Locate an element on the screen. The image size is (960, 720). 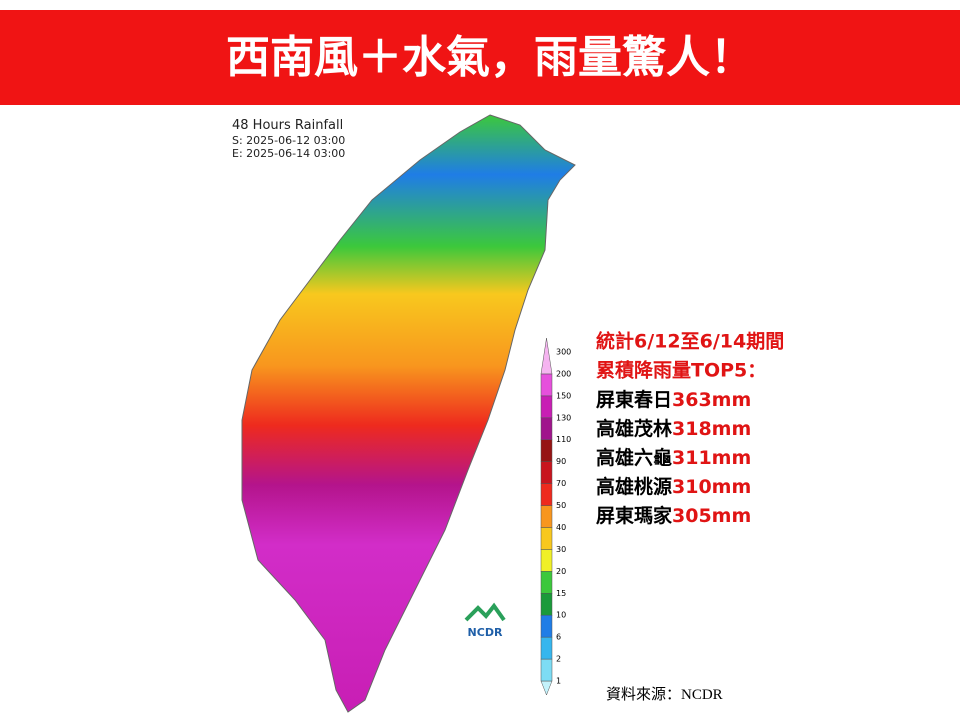
stats-heading: 累積降雨量TOP5： is located at coordinates (681, 370).